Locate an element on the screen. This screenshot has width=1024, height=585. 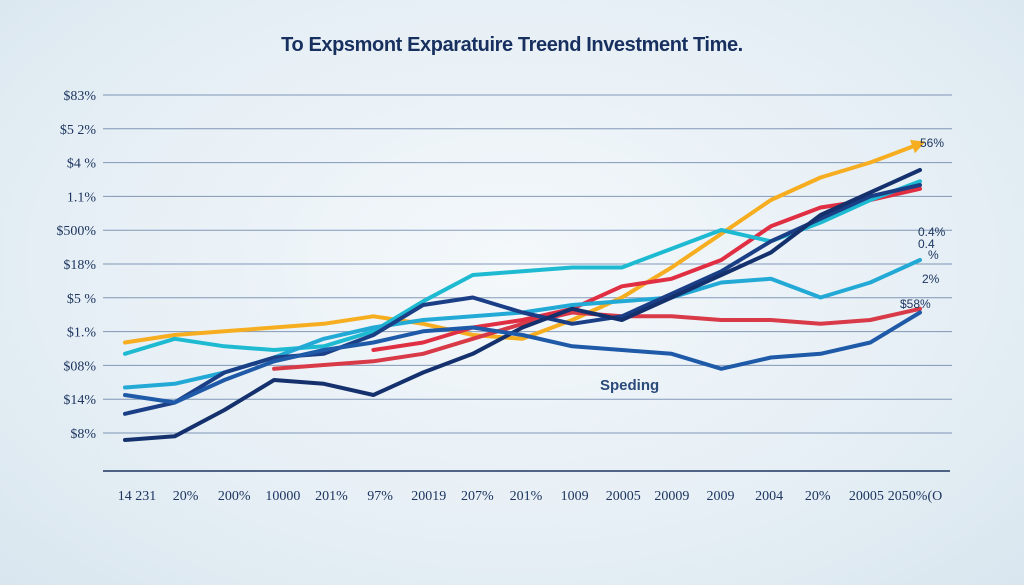
y-tick-label: 1.1% is located at coordinates (82, 197).